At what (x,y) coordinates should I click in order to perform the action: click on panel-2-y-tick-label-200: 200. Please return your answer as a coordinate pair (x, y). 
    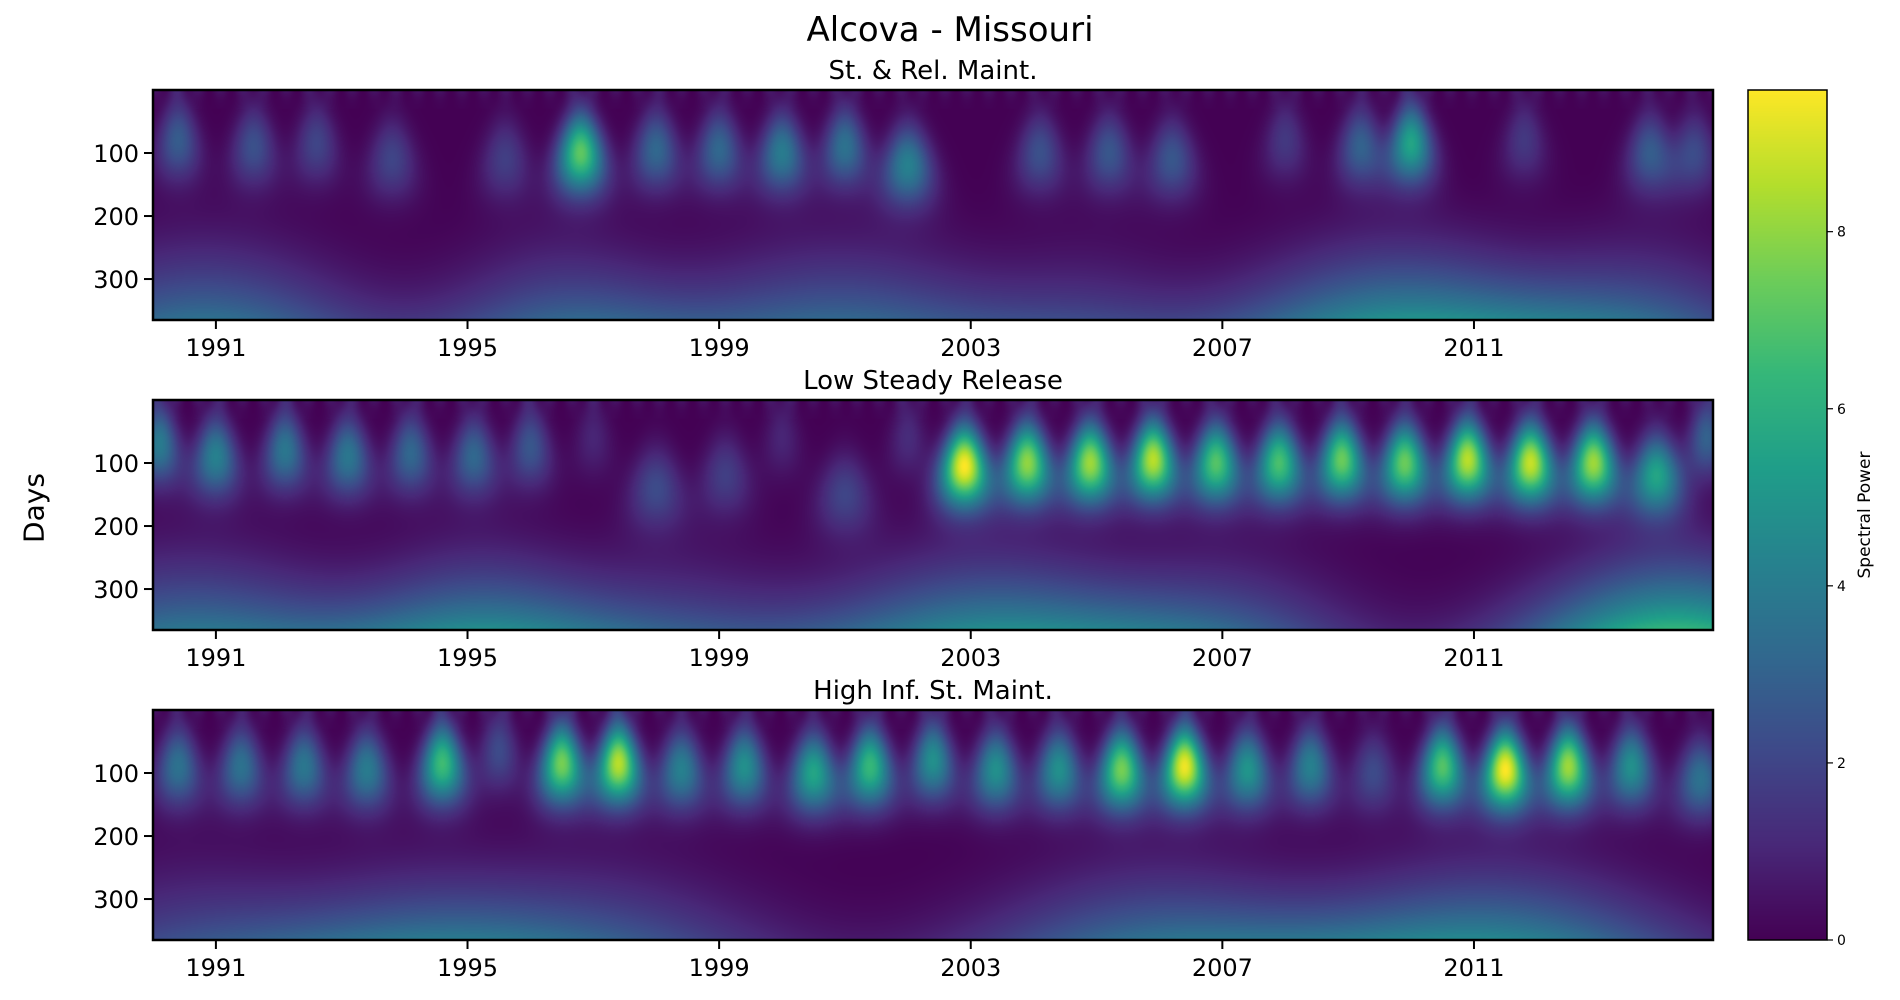
    Looking at the image, I should click on (116, 527).